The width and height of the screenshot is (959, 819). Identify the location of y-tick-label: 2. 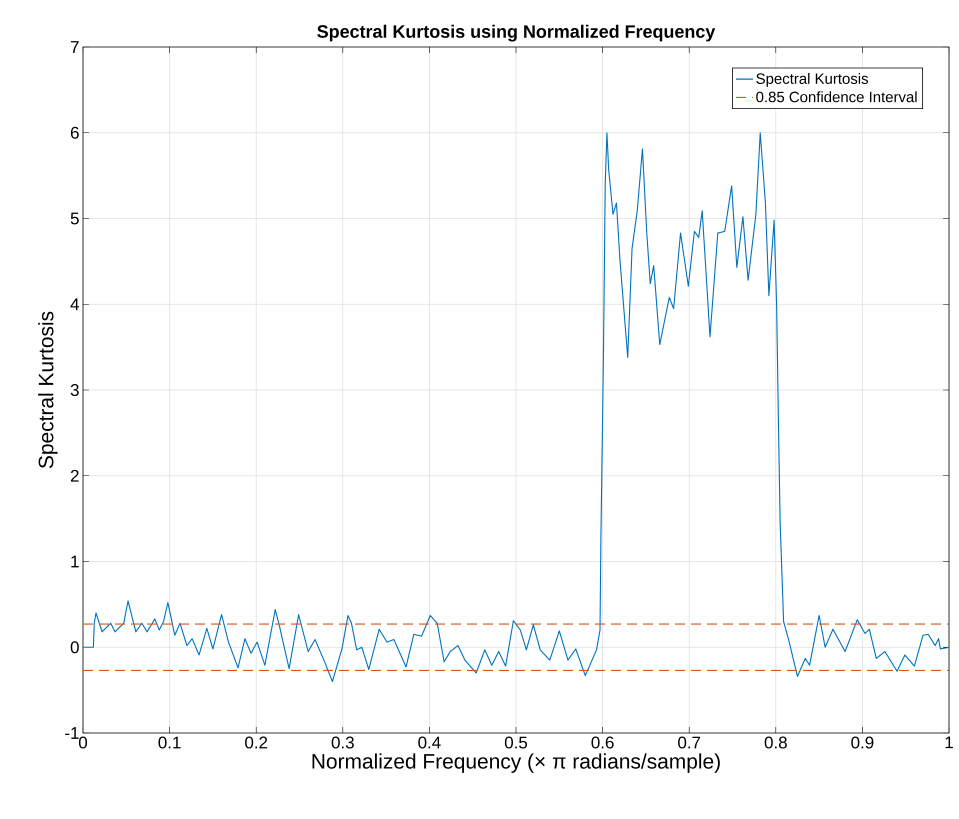
(74, 476).